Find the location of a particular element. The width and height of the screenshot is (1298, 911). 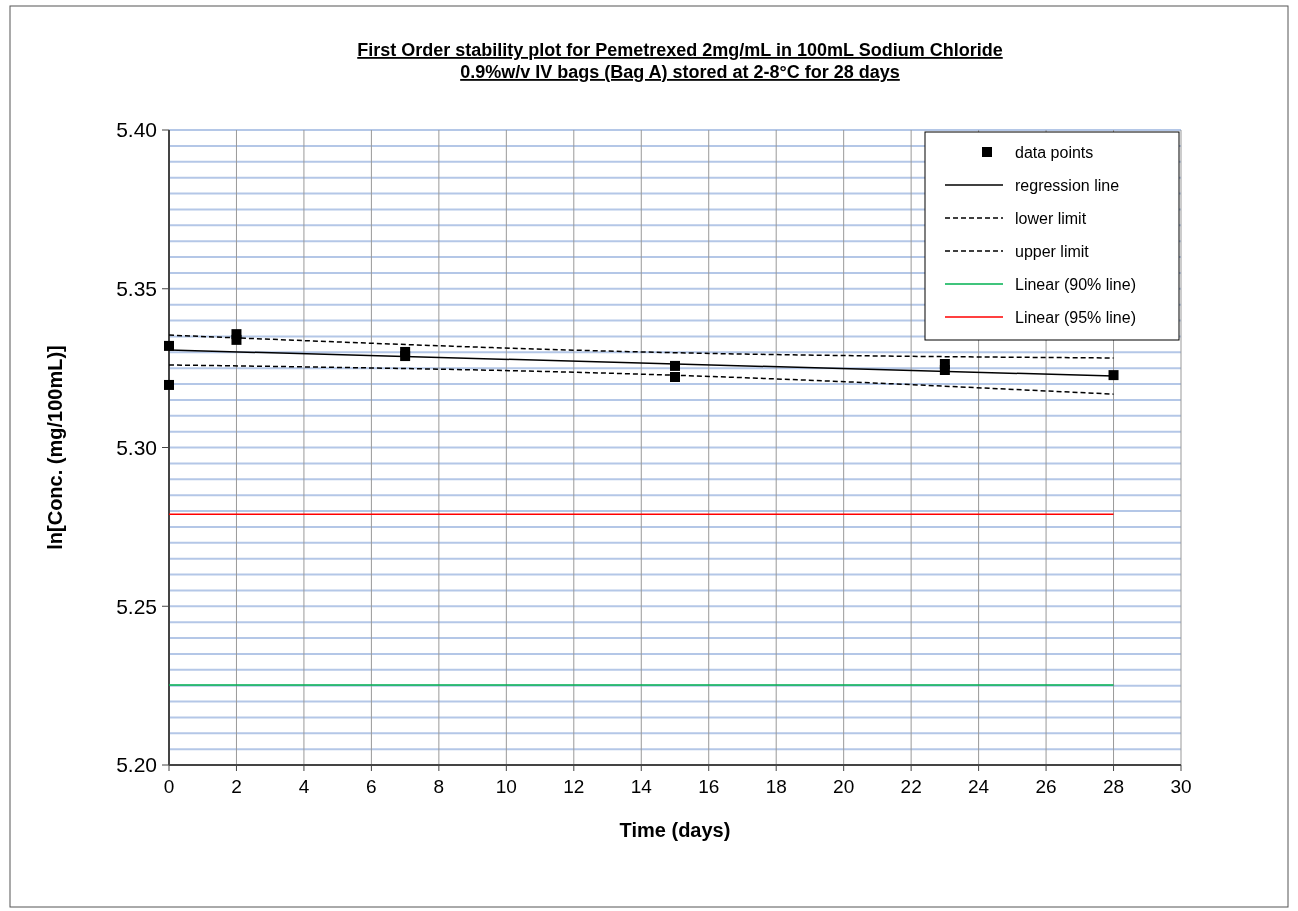

legend-label: upper limit is located at coordinates (1052, 251).